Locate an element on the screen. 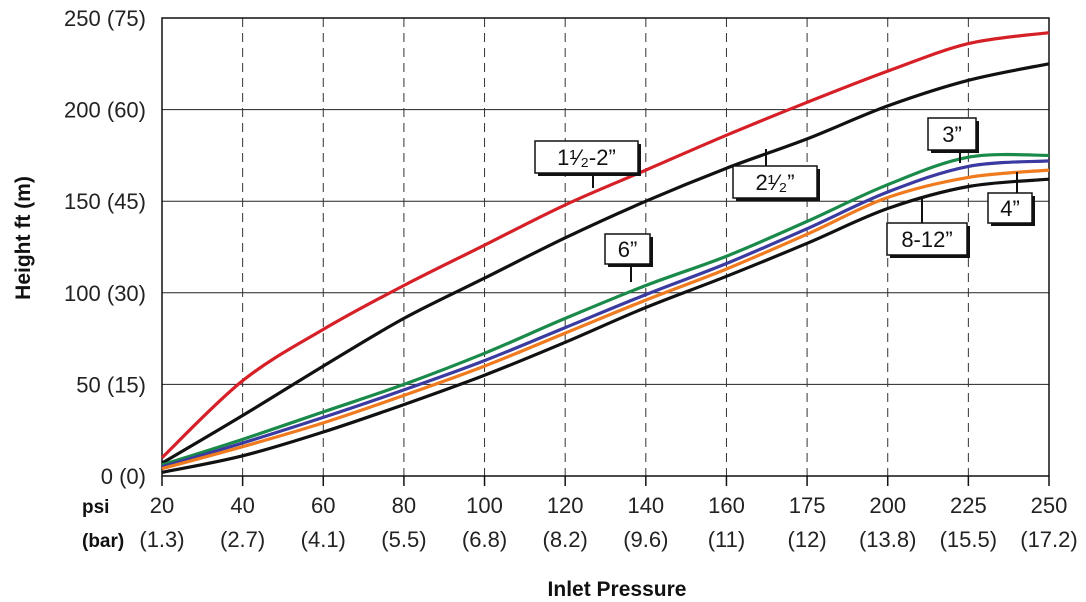 The width and height of the screenshot is (1086, 602). x-tick-label-bar: (11) is located at coordinates (727, 539).